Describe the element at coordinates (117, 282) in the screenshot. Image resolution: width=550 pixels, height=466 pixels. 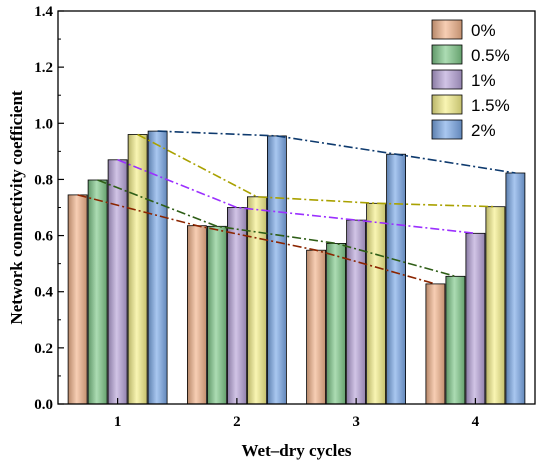
I see `bar-1%-cycle-1` at that location.